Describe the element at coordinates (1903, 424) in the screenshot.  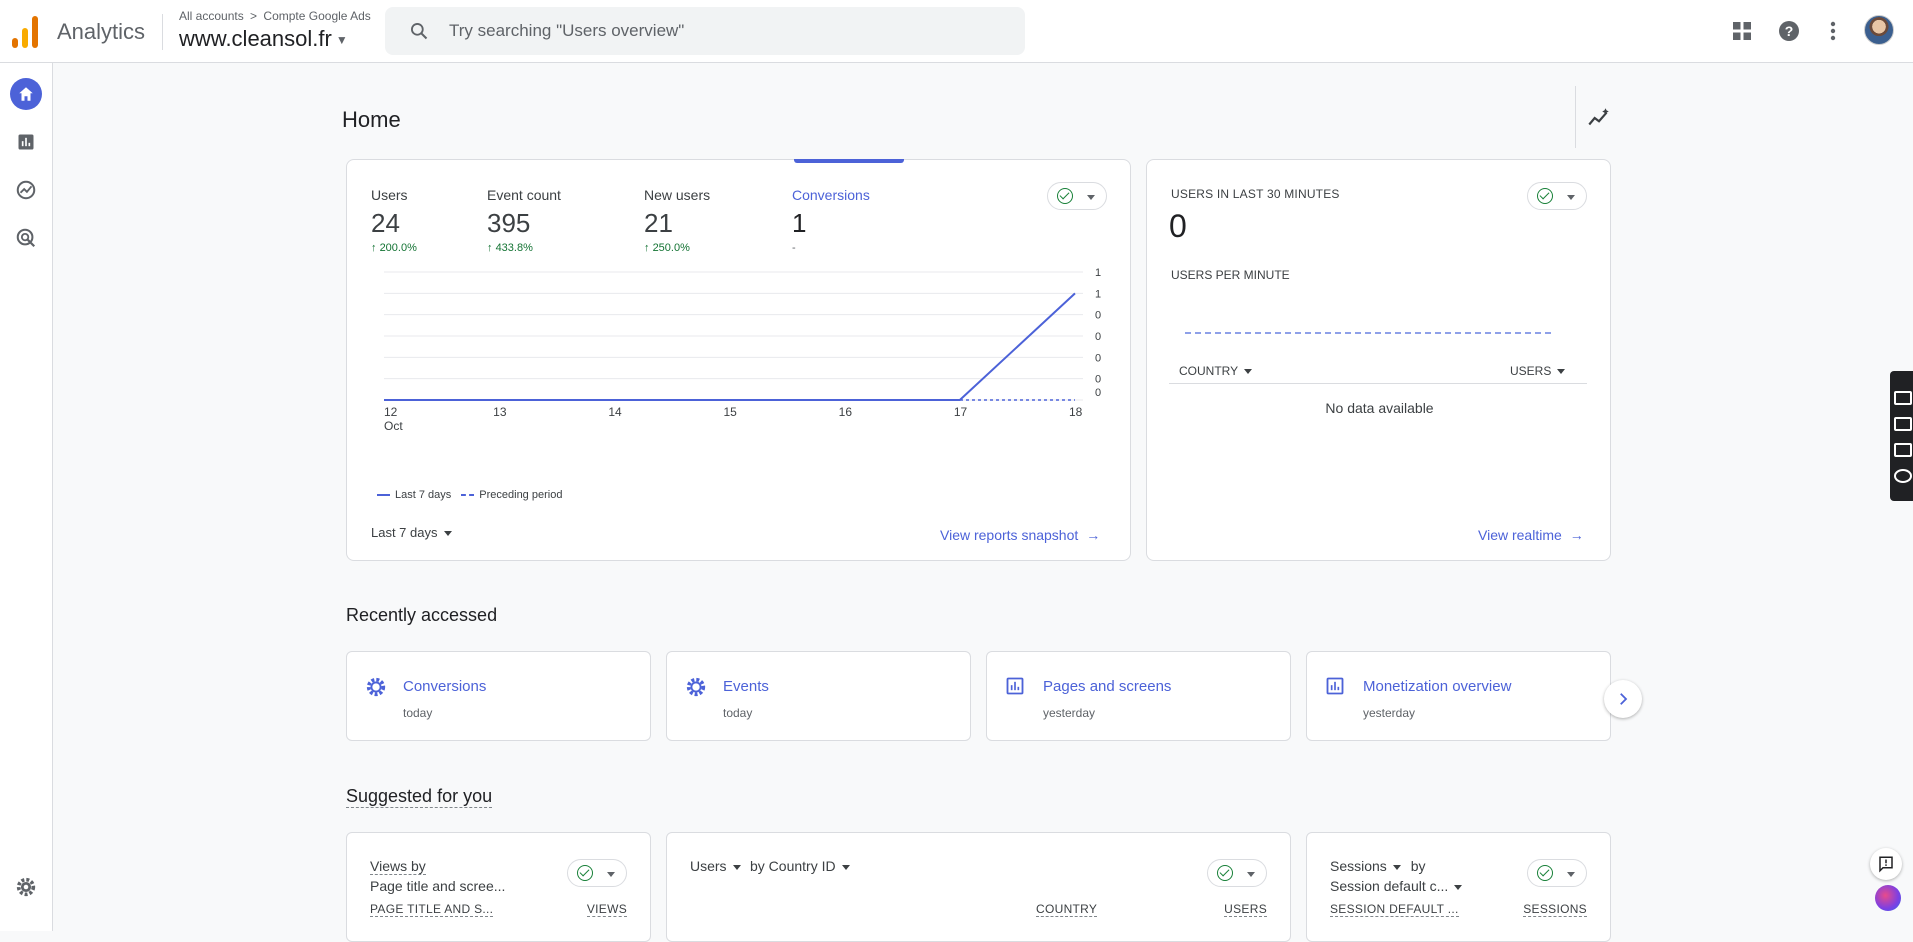
I see `video-icon` at that location.